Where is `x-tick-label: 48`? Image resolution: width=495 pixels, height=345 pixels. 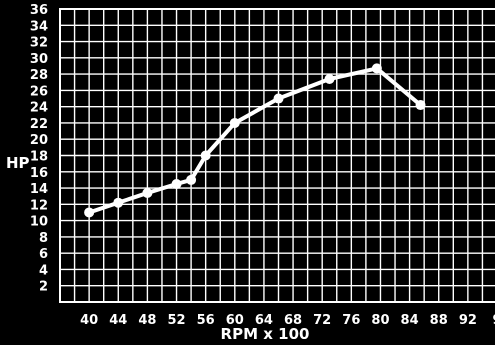 x-tick-label: 48 is located at coordinates (147, 320).